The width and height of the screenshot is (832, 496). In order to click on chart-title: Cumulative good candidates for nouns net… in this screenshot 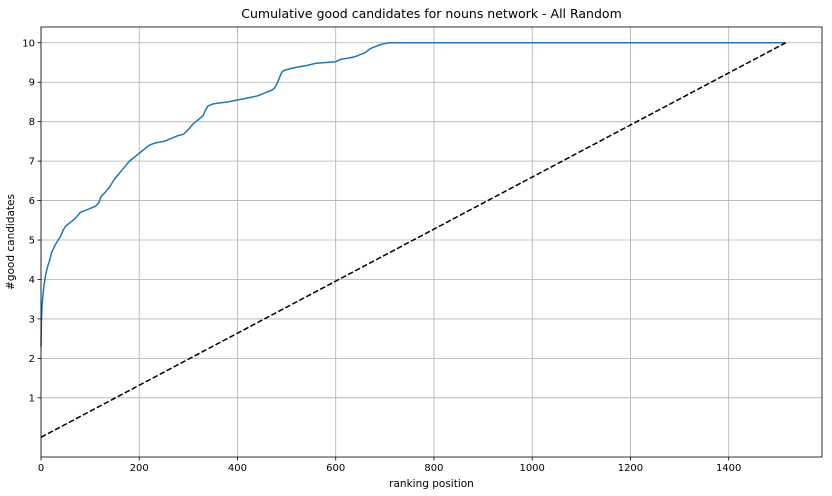, I will do `click(431, 13)`.